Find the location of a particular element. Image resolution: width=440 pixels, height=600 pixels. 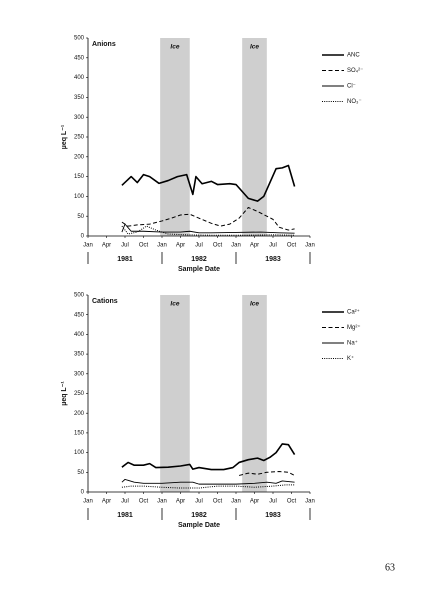

legend-label: Na⁺ is located at coordinates (352, 343).